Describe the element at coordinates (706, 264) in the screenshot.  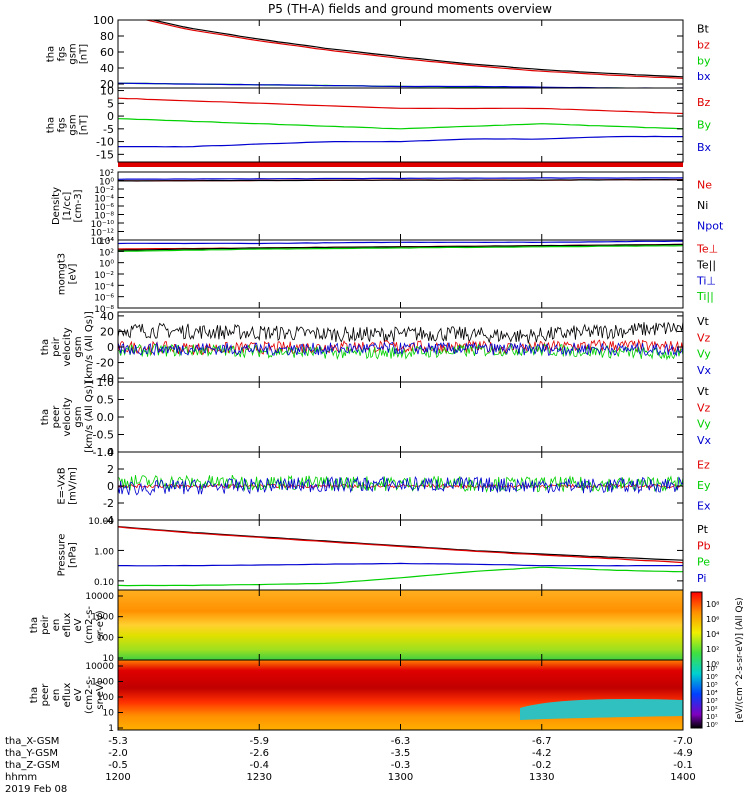
I see `legend-entry: Te||` at that location.